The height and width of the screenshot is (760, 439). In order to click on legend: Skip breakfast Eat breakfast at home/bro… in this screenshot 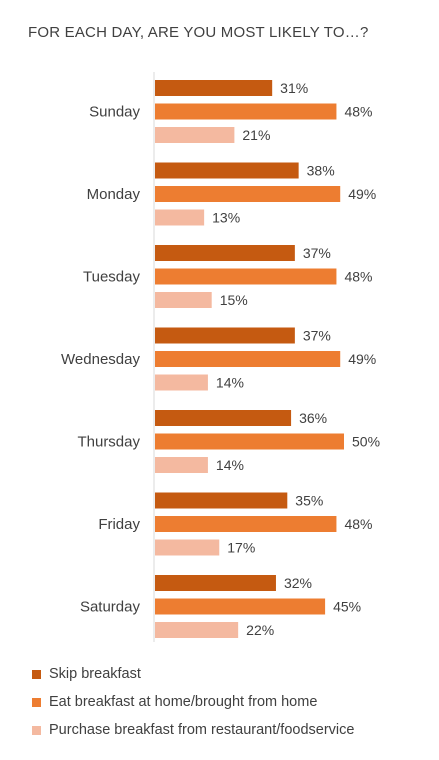, I will do `click(193, 702)`.